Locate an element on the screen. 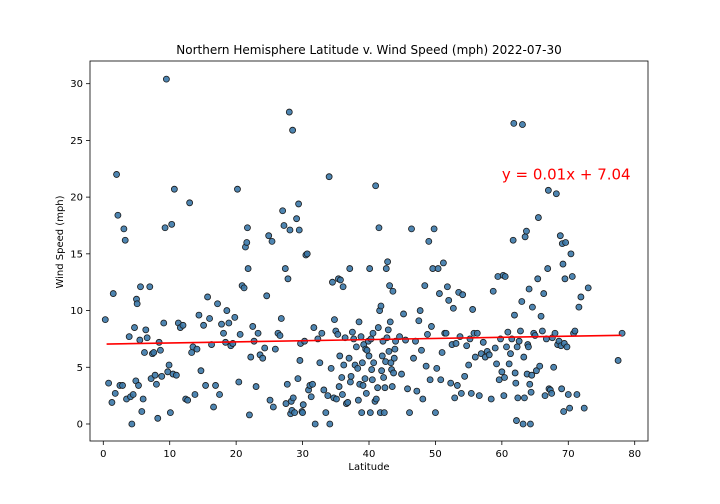  y-tick-label: 10 is located at coordinates (76, 311).